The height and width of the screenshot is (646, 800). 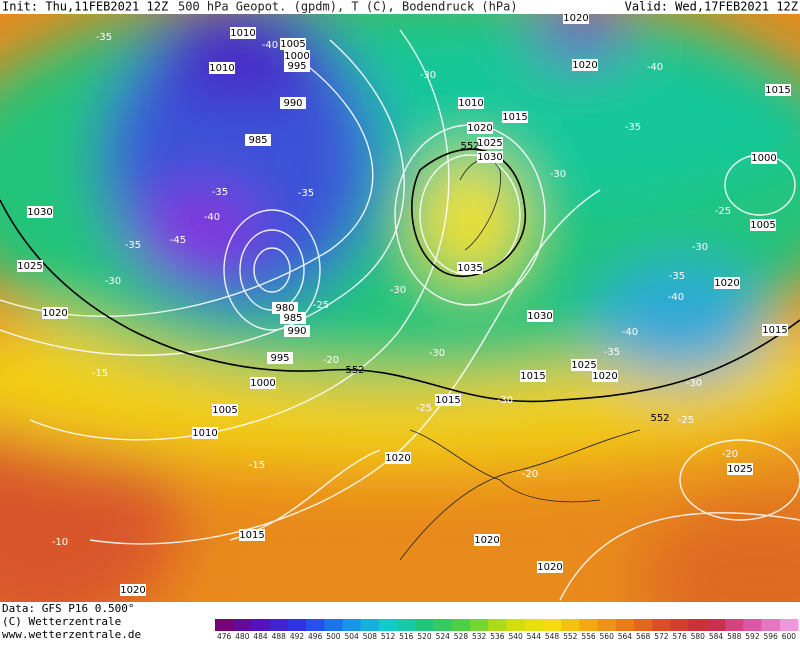 What do you see at coordinates (354, 370) in the screenshot?
I see `geopotential-label: 552` at bounding box center [354, 370].